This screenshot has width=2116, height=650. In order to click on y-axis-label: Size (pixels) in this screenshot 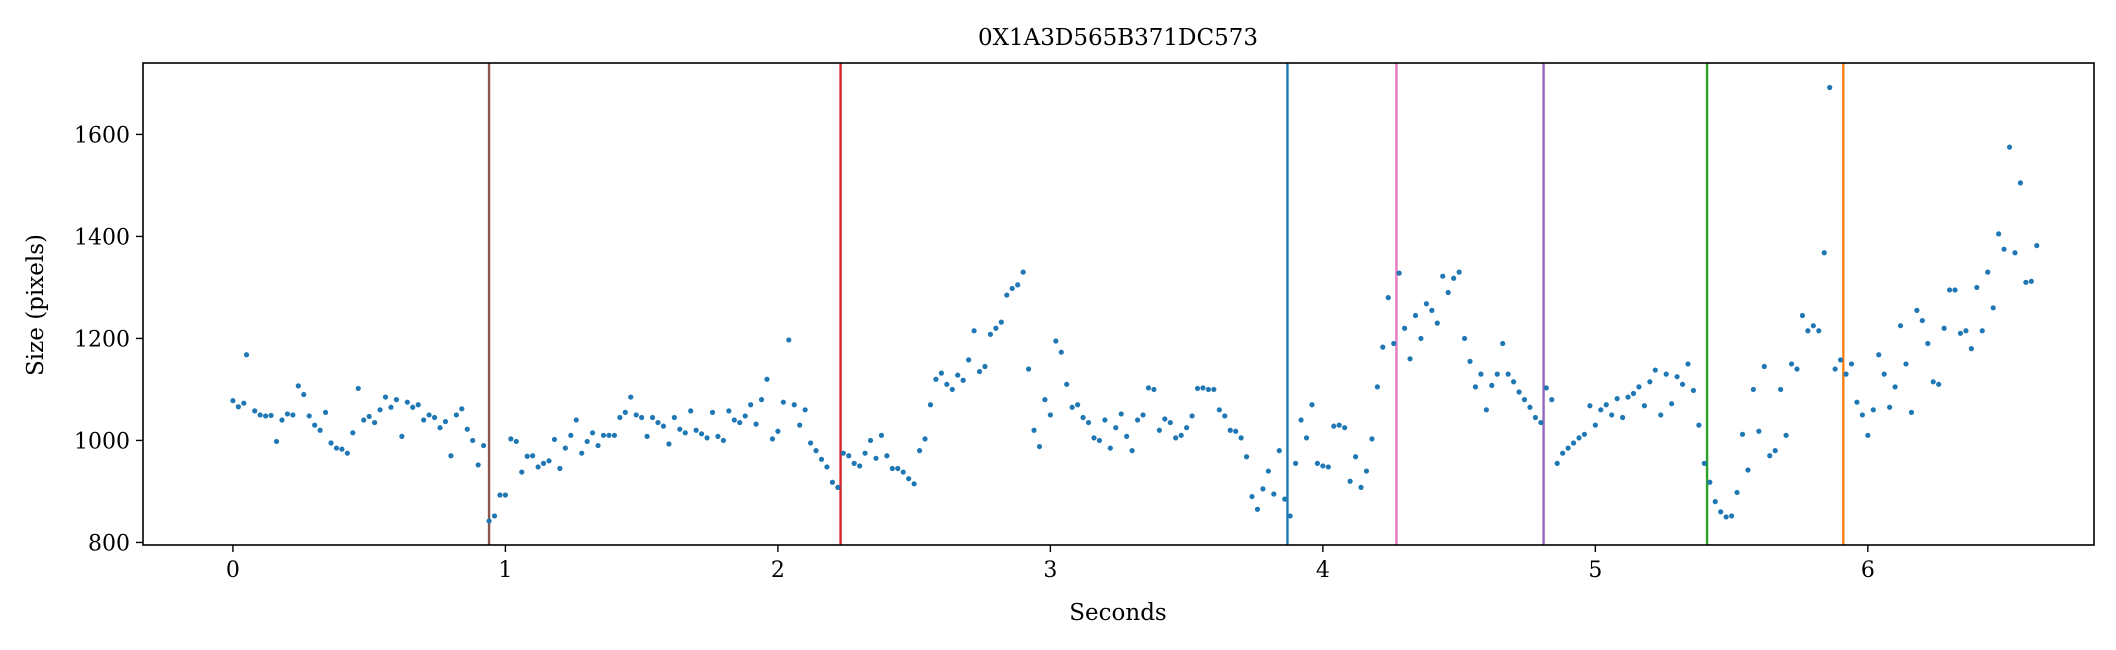, I will do `click(36, 305)`.